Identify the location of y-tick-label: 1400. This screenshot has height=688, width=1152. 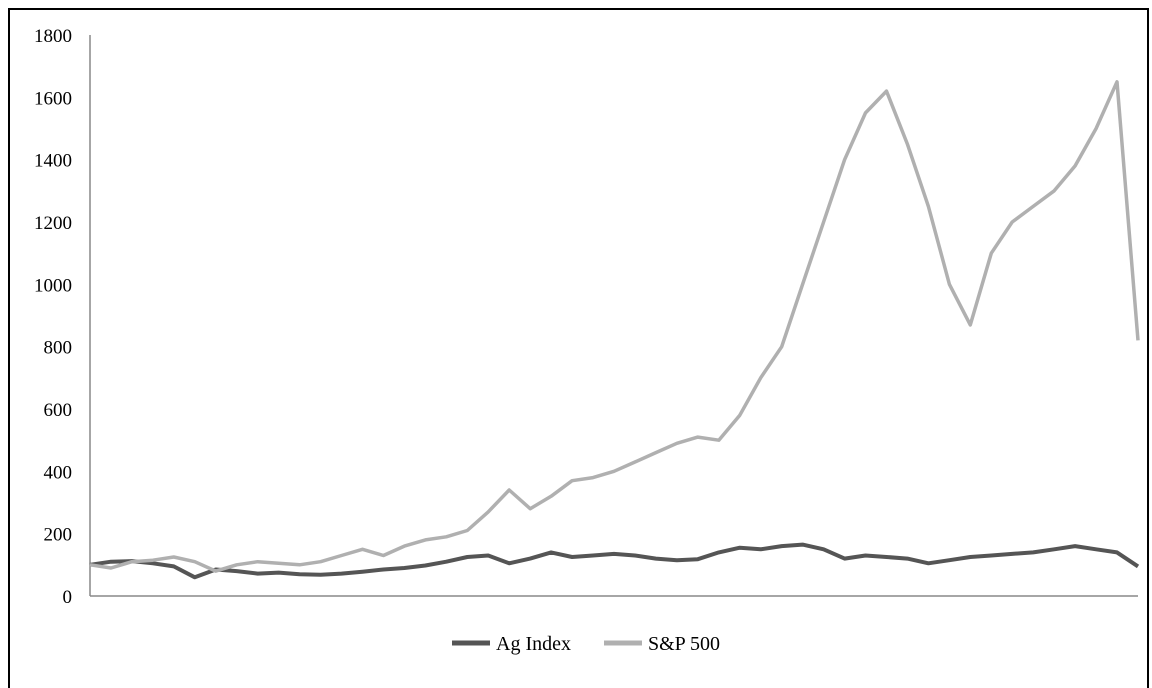
(53, 161).